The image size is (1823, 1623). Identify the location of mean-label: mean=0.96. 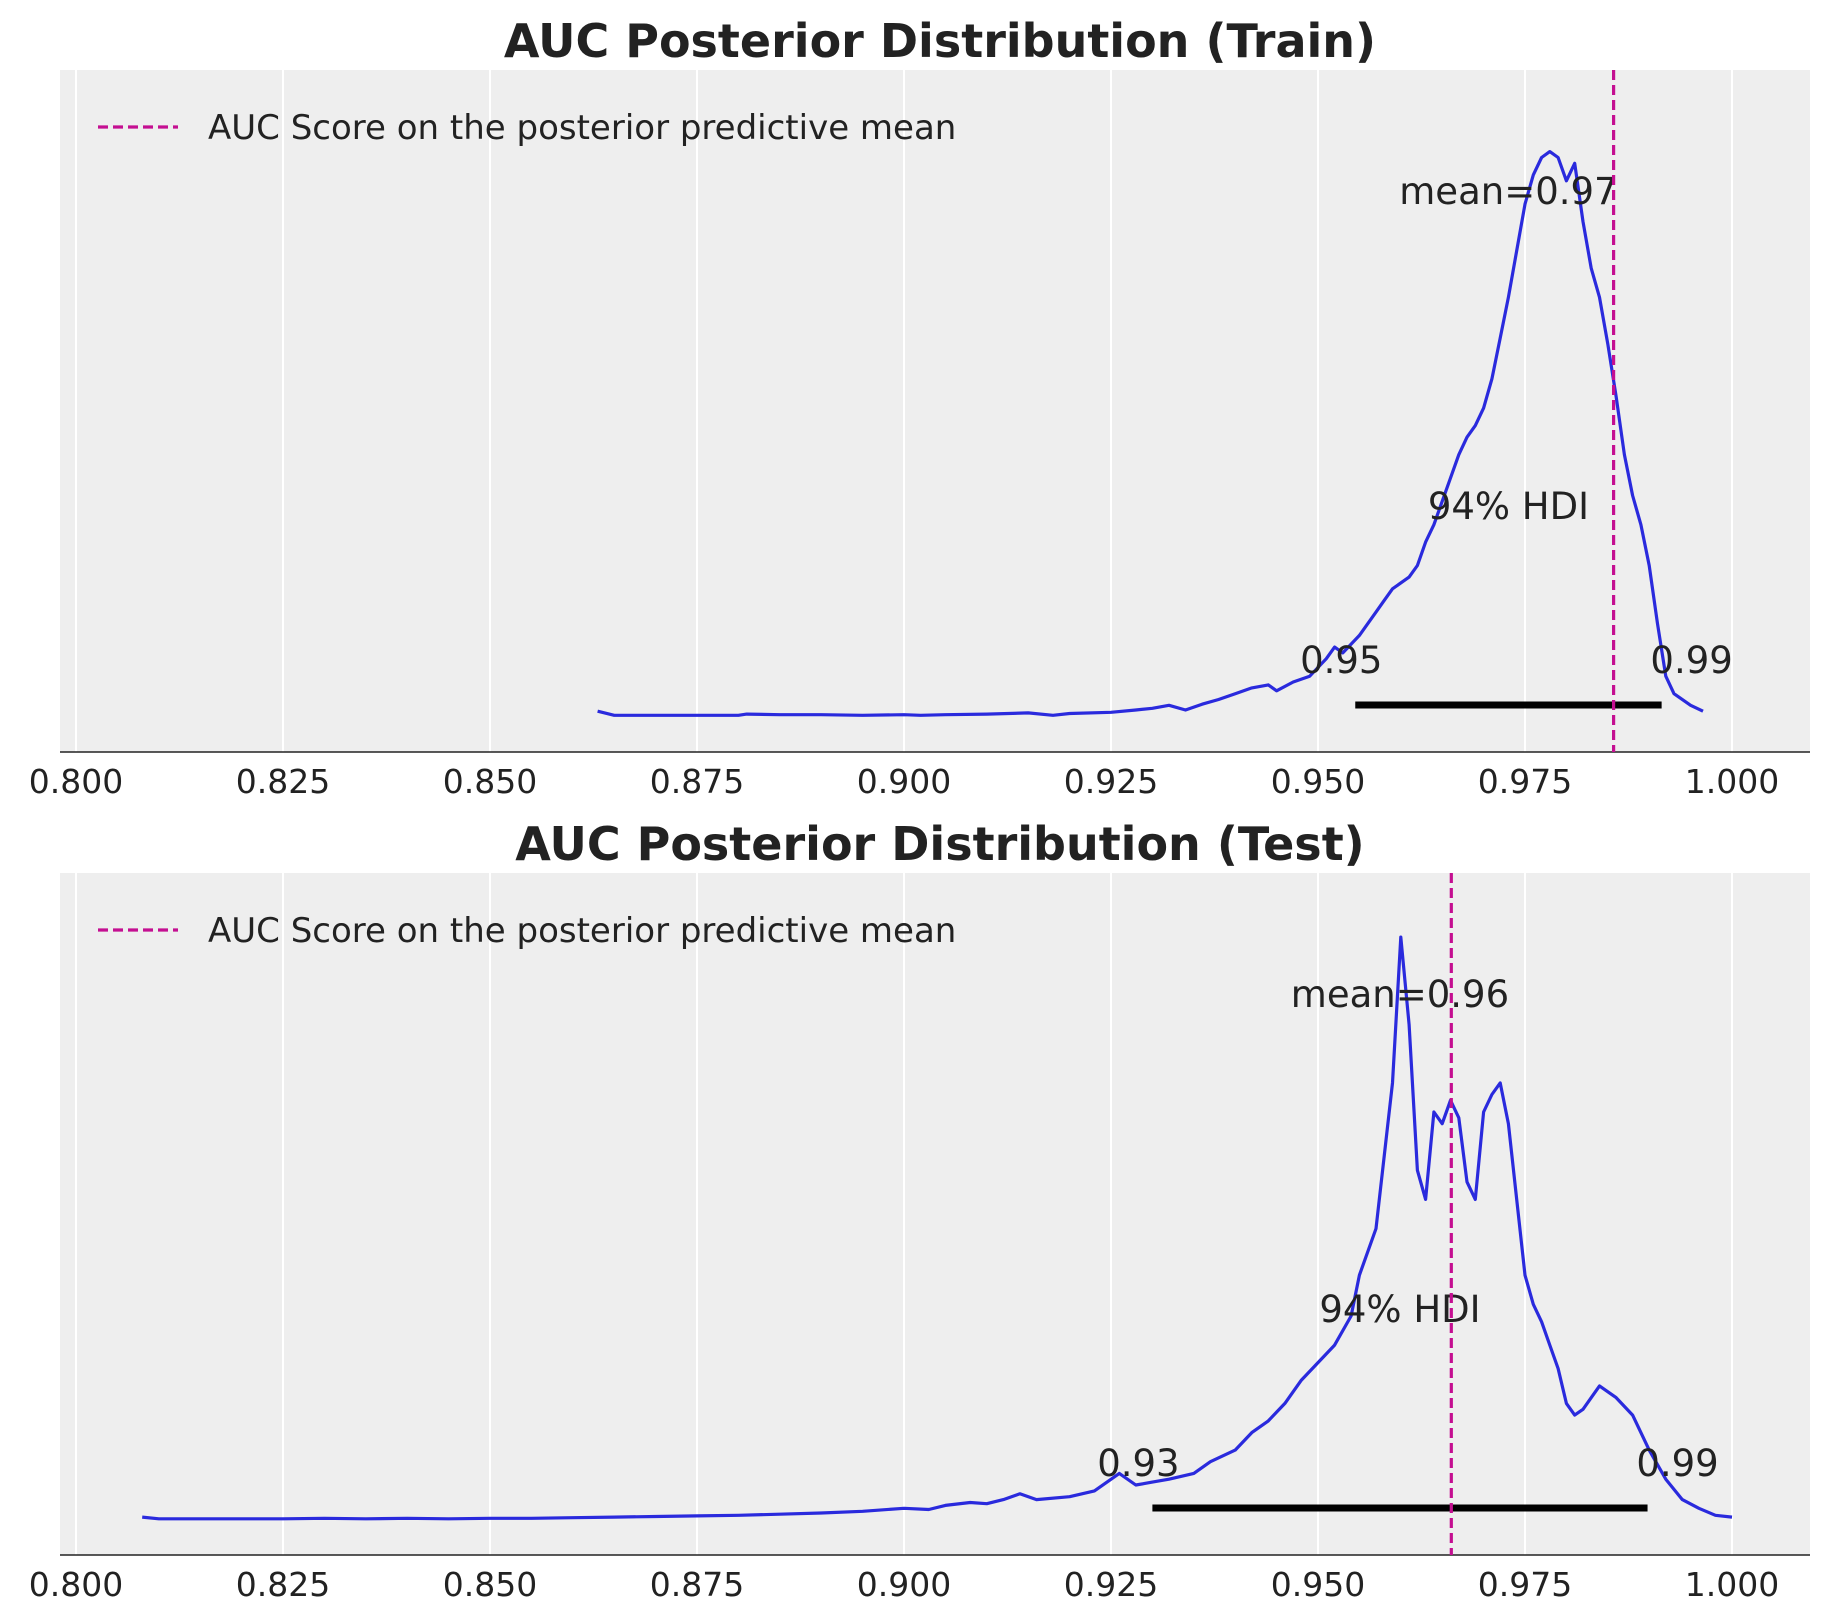
(1400, 994).